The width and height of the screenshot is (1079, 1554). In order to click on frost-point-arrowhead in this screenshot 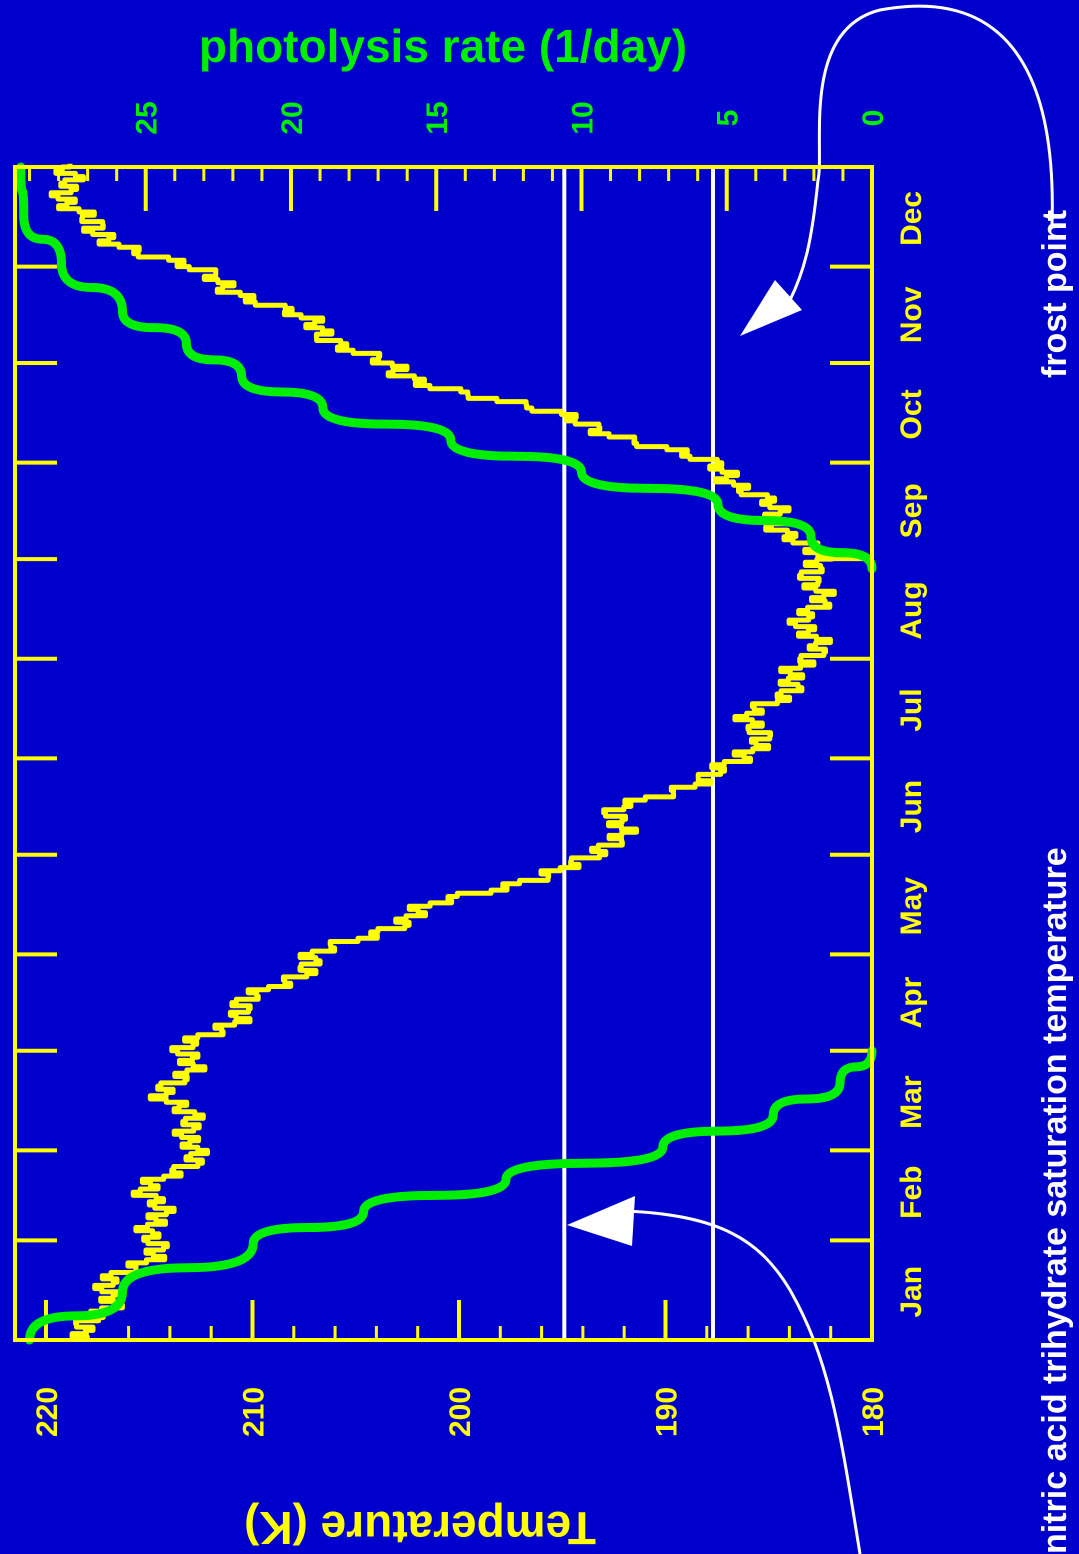, I will do `click(771, 308)`.